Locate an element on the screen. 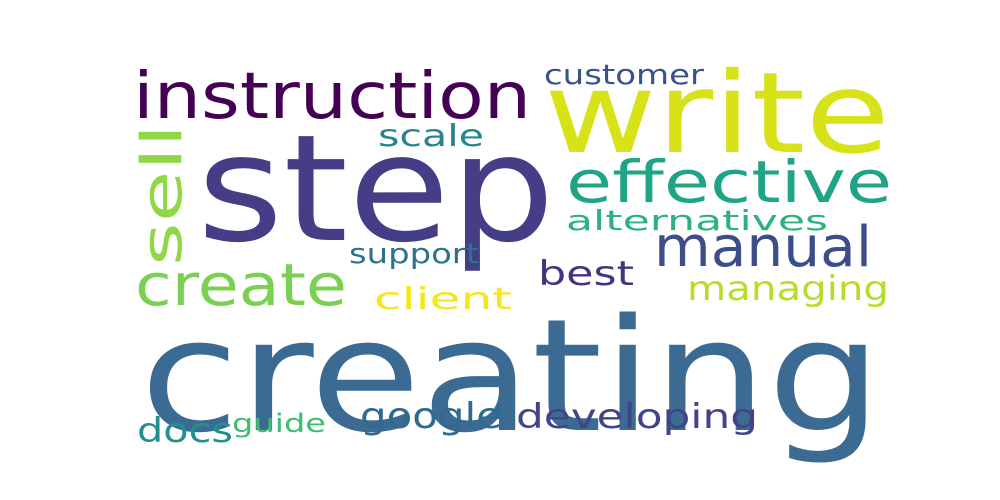  word-write: write is located at coordinates (717, 114).